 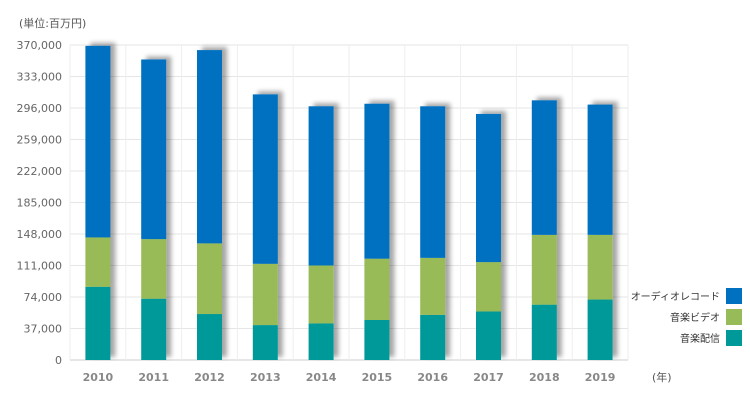 What do you see at coordinates (544, 377) in the screenshot?
I see `x-tick-label: 2018` at bounding box center [544, 377].